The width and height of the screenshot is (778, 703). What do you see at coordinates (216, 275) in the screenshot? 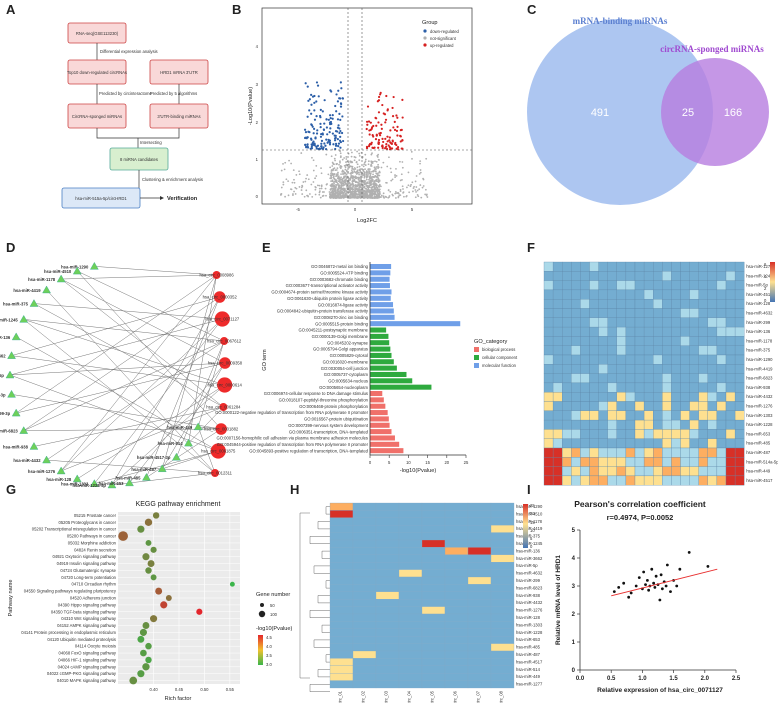
I see `network-circrna-node` at bounding box center [216, 275].